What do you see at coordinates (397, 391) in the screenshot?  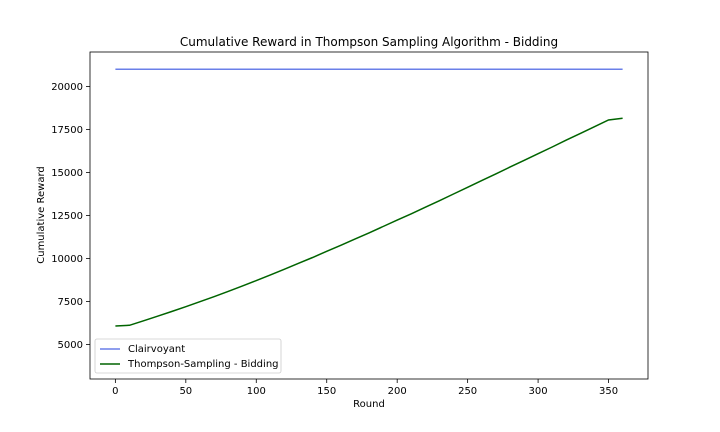 I see `x-tick-label: 200` at bounding box center [397, 391].